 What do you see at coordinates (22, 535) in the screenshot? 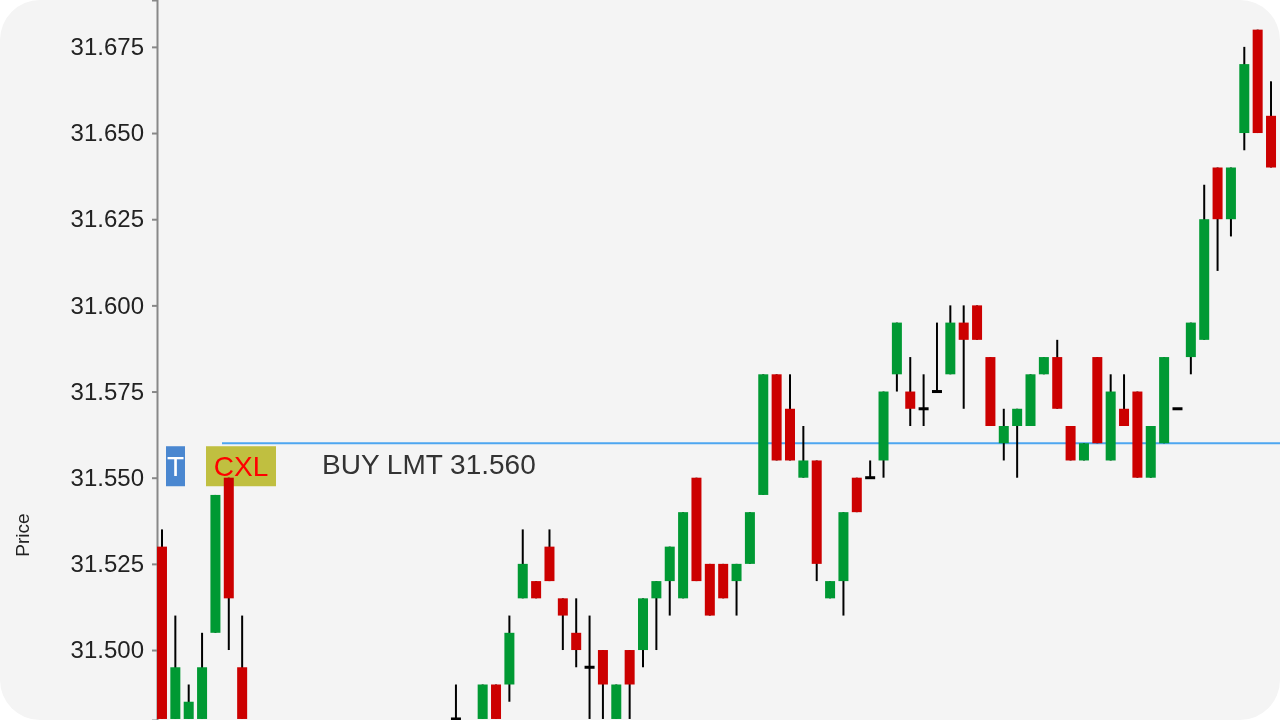
I see `y-axis-title: Price` at bounding box center [22, 535].